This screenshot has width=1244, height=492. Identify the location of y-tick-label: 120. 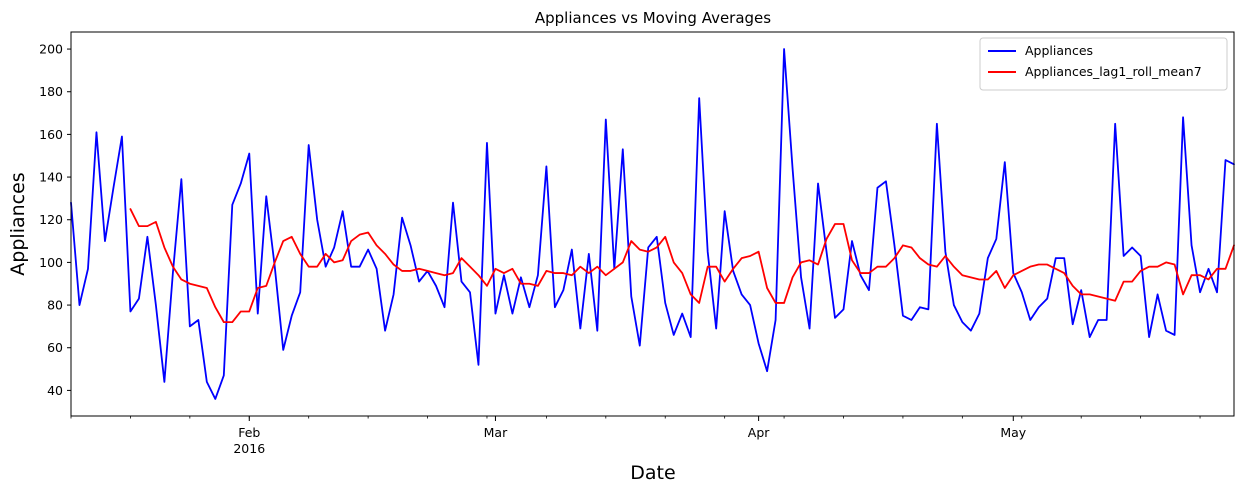
(51, 219).